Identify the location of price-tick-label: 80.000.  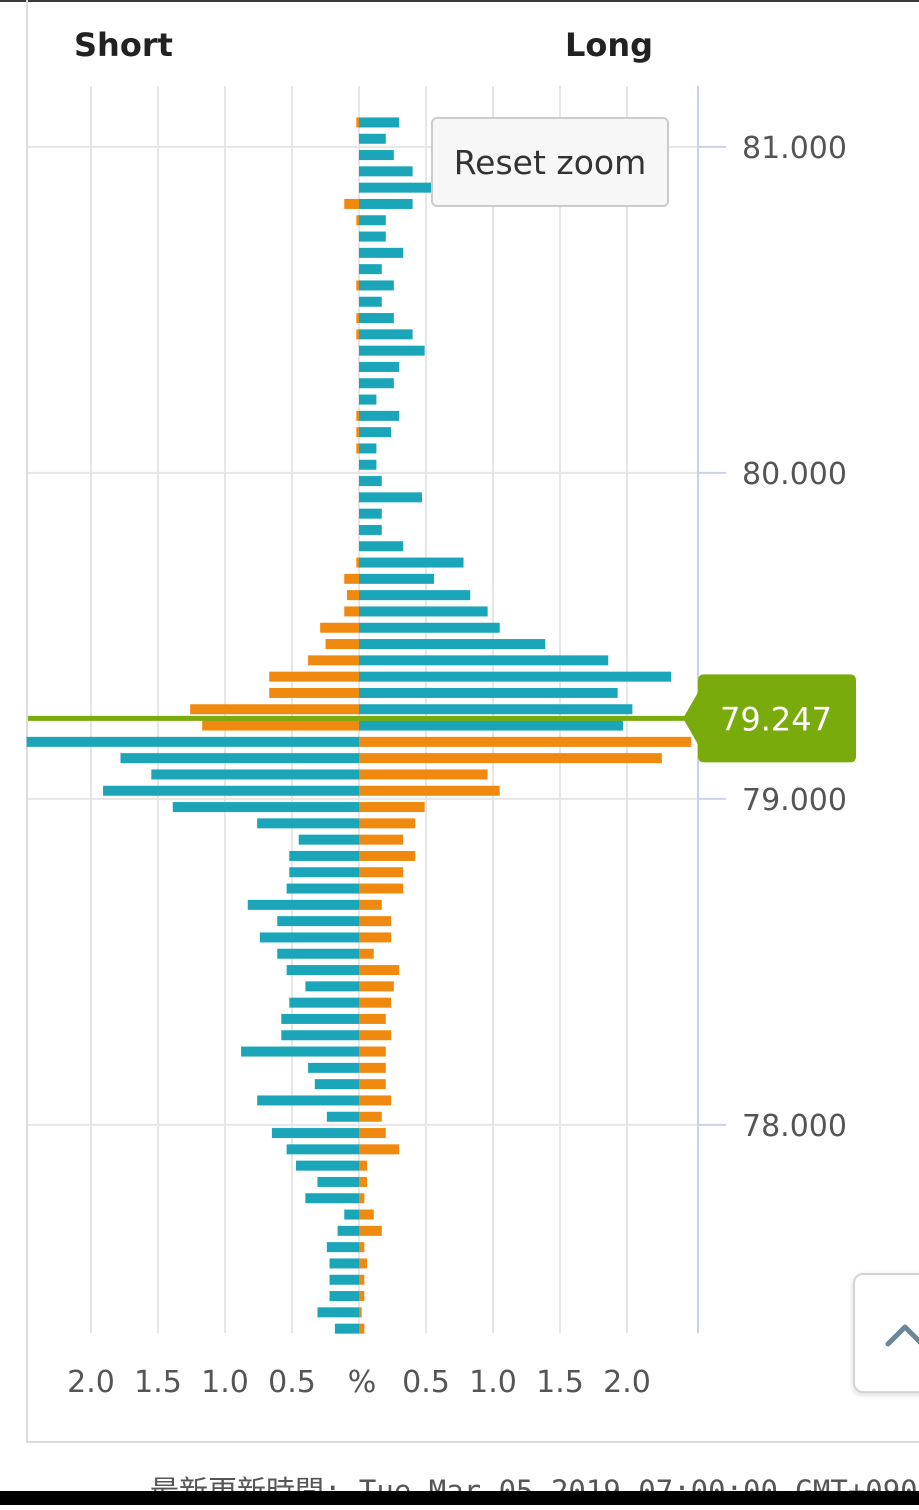
(794, 474).